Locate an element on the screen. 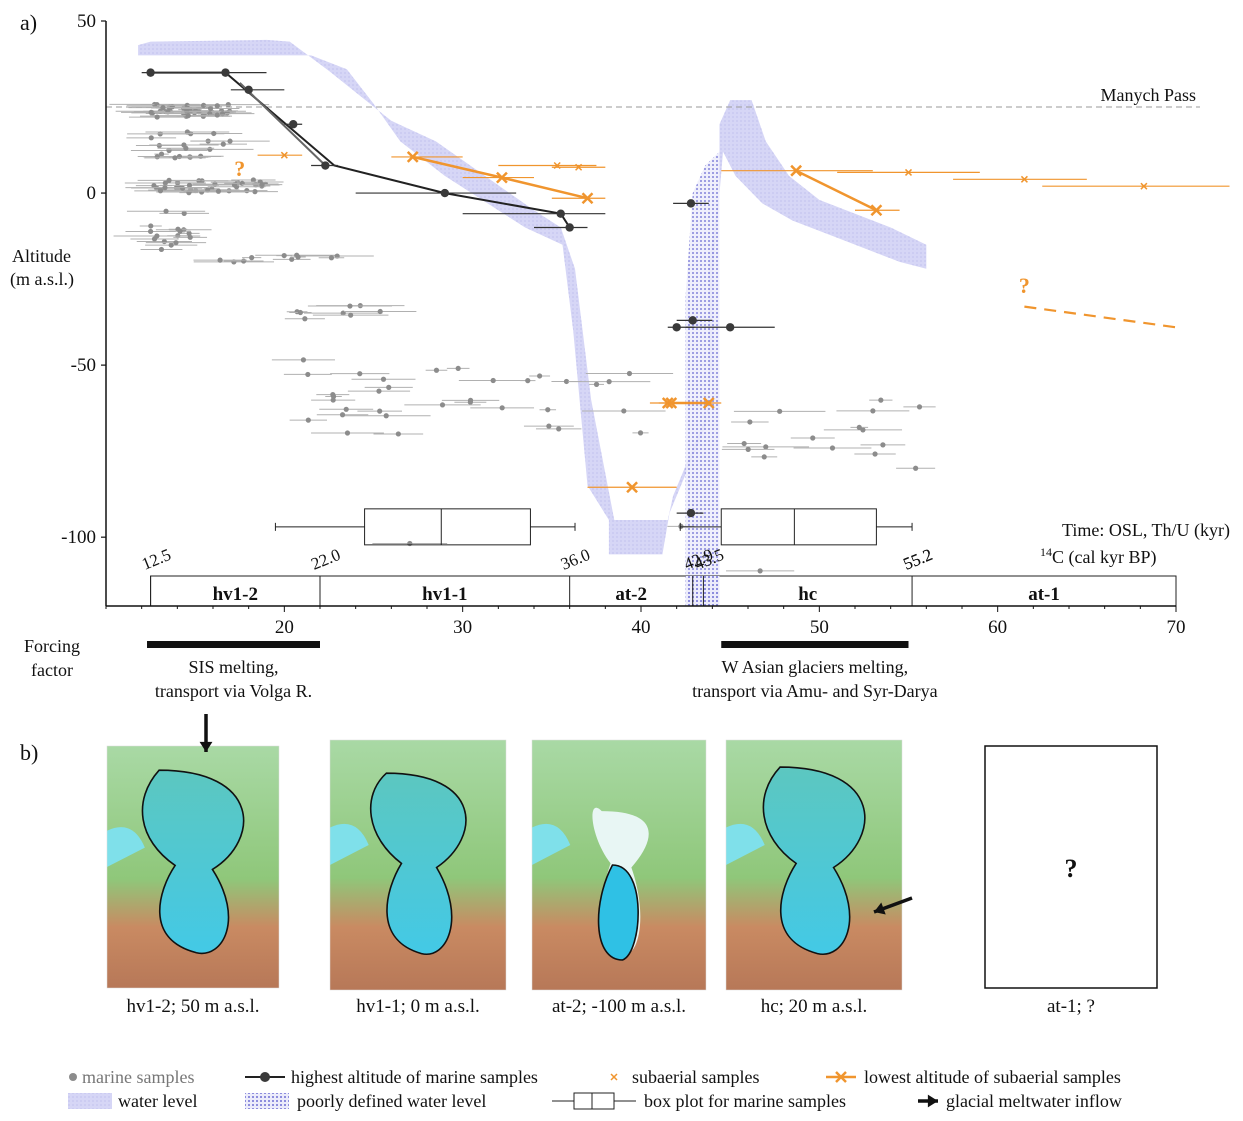 The height and width of the screenshot is (1121, 1243). legend-swatch-stroke-b is located at coordinates (841, 1077).